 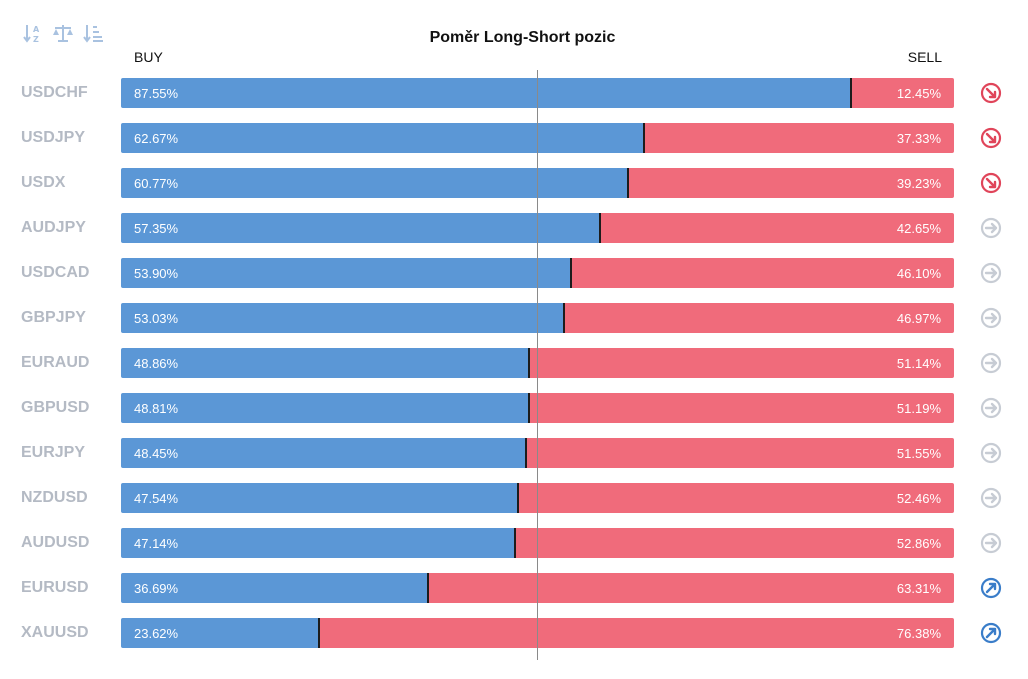 I want to click on sell-percent-label: 52.86%, so click(x=918, y=543).